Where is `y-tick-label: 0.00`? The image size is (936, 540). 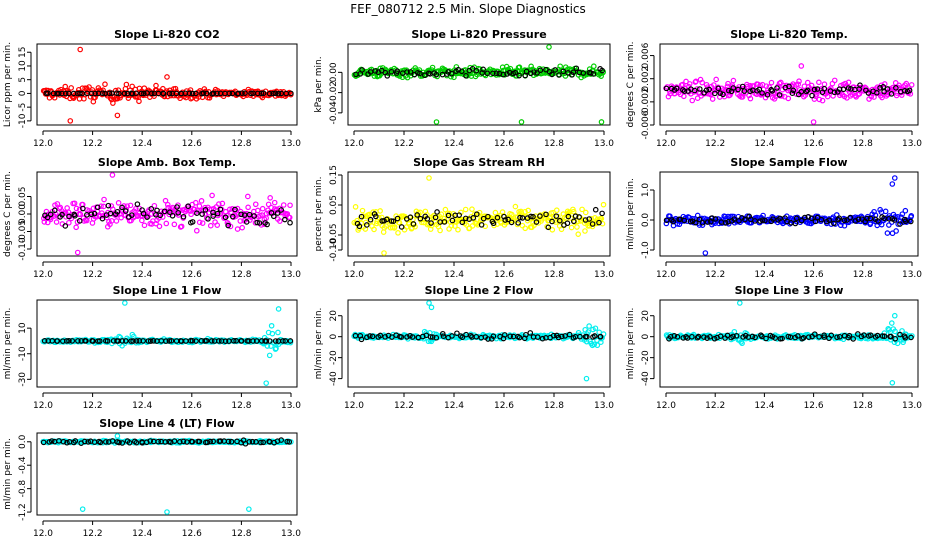 y-tick-label: 0.00 is located at coordinates (334, 72).